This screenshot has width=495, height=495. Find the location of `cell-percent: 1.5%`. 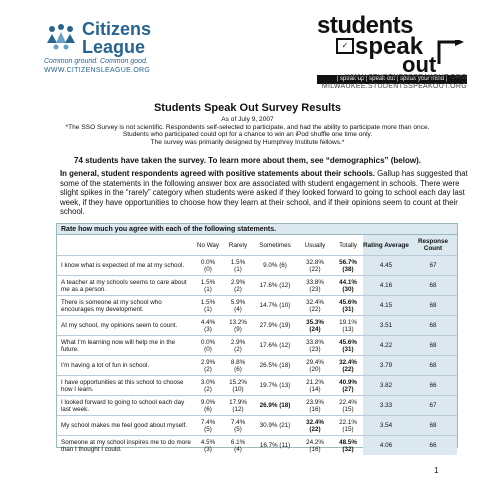

cell-percent: 1.5% is located at coordinates (238, 262).